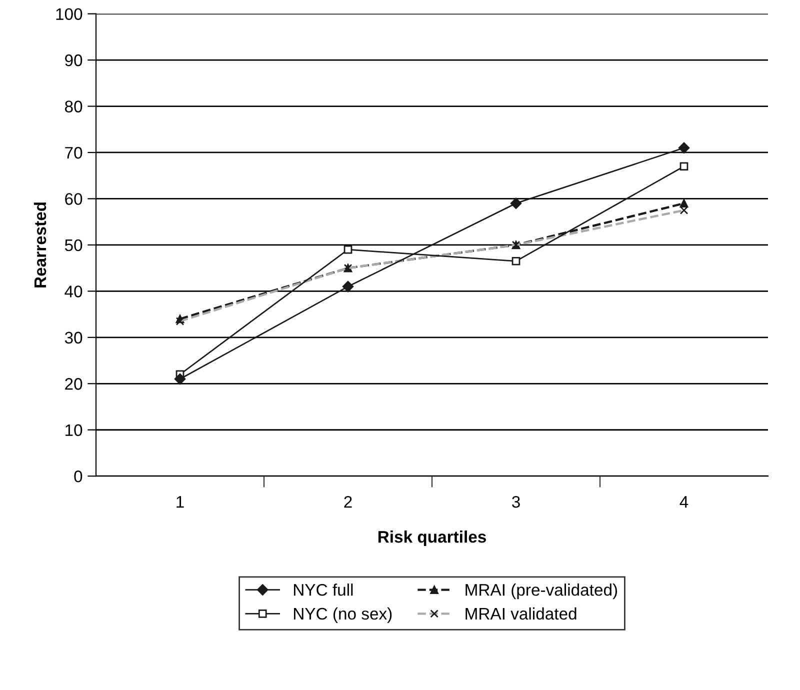 This screenshot has width=800, height=690. What do you see at coordinates (542, 592) in the screenshot?
I see `legend-label: MRAI (pre-validated)` at bounding box center [542, 592].